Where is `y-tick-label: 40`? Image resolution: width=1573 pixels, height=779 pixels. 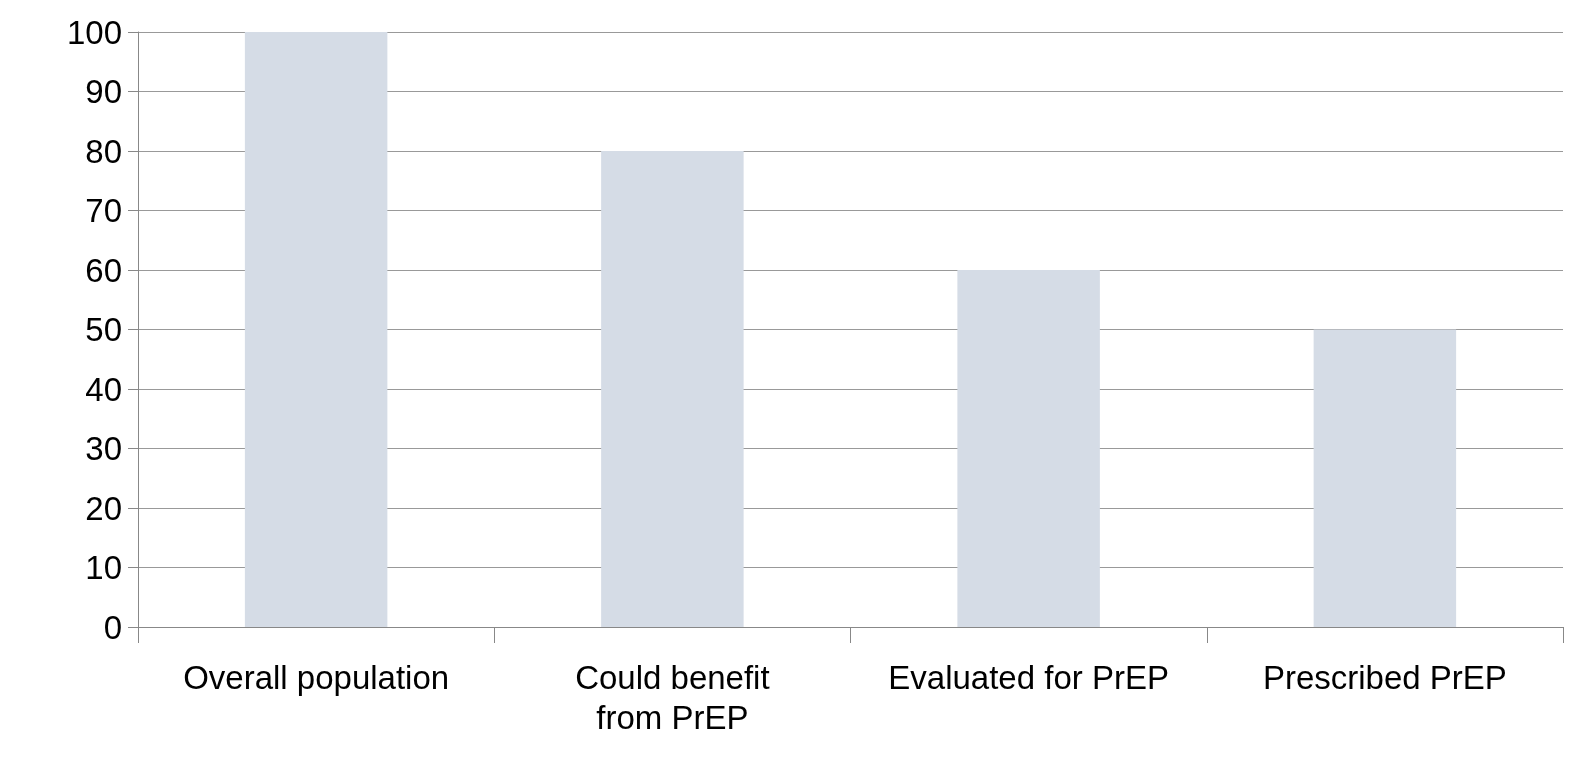
y-tick-label: 40 is located at coordinates (103, 389).